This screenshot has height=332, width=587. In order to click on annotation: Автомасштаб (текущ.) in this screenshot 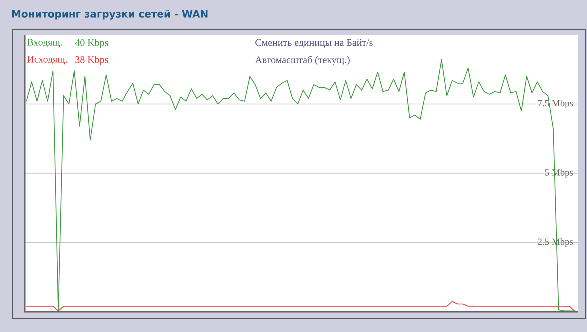, I will do `click(302, 61)`.